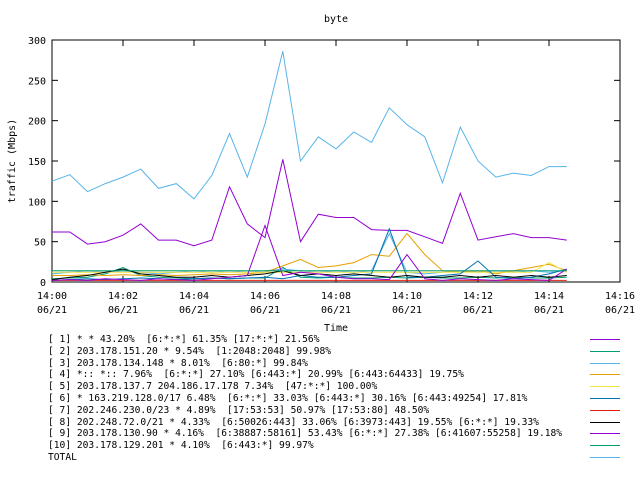 This screenshot has width=640, height=480. I want to click on x-tick-label-time: 14:08, so click(336, 296).